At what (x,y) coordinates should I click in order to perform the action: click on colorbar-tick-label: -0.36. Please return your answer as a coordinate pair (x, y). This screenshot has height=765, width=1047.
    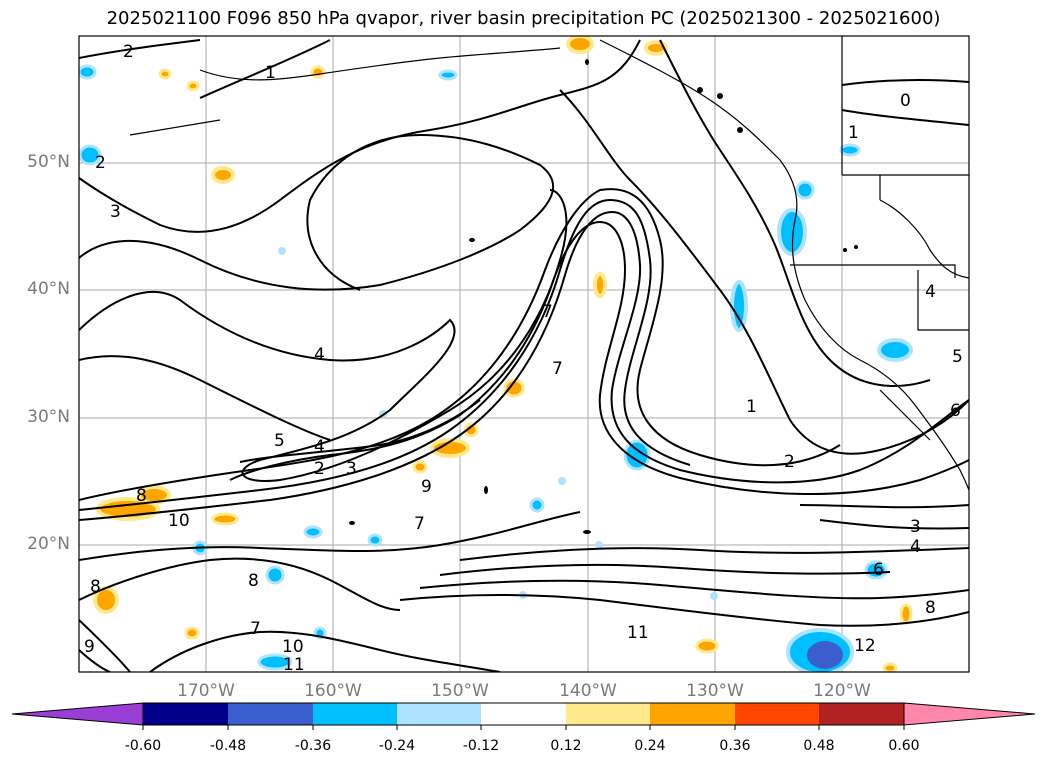
    Looking at the image, I should click on (313, 746).